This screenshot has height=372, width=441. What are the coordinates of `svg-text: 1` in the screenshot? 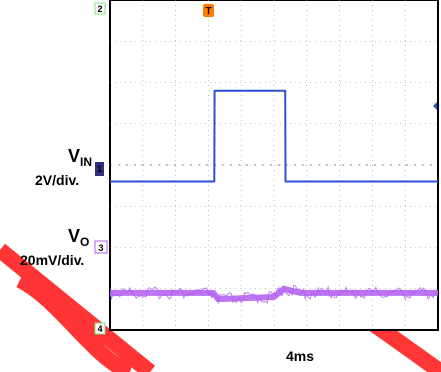 It's located at (99, 169).